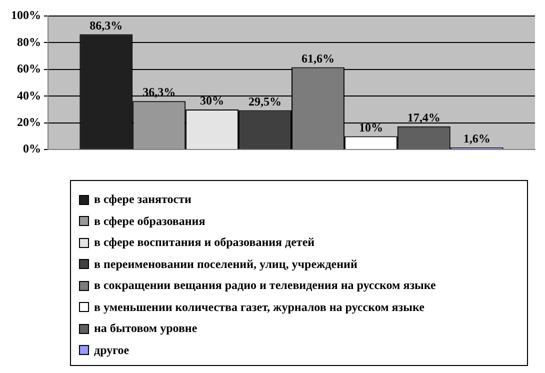 This screenshot has height=373, width=545. What do you see at coordinates (317, 58) in the screenshot?
I see `data-label: 61,6%` at bounding box center [317, 58].